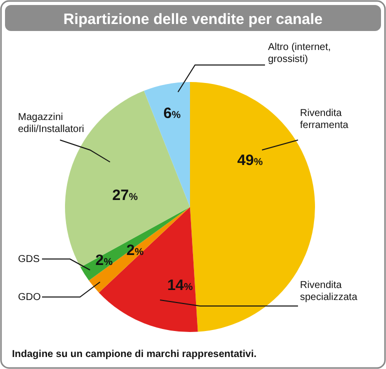  I want to click on slice-label: Altro (internet, grossisti), so click(299, 53).